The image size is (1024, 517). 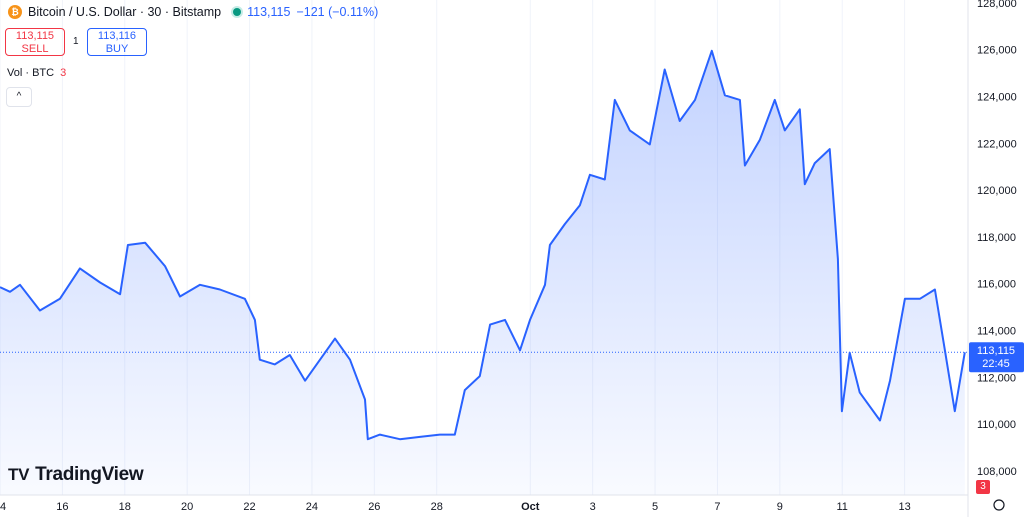 What do you see at coordinates (312, 507) in the screenshot?
I see `x-tick-label: 24` at bounding box center [312, 507].